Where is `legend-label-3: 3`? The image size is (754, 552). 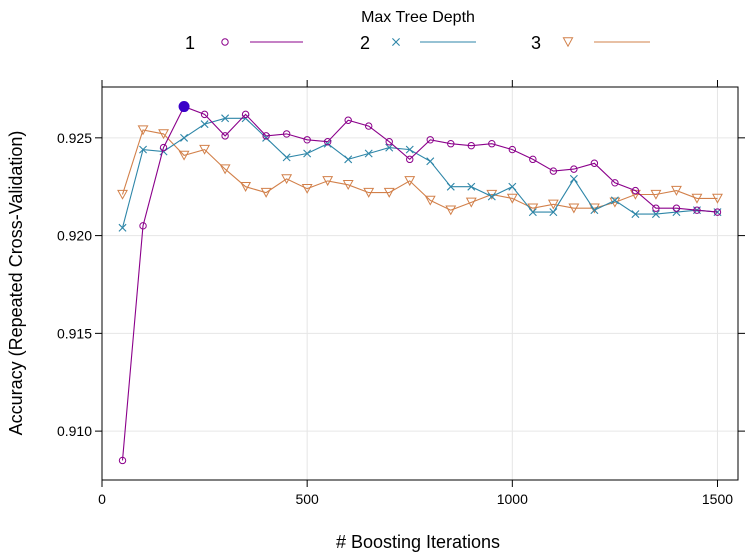
legend-label-3: 3 is located at coordinates (536, 43).